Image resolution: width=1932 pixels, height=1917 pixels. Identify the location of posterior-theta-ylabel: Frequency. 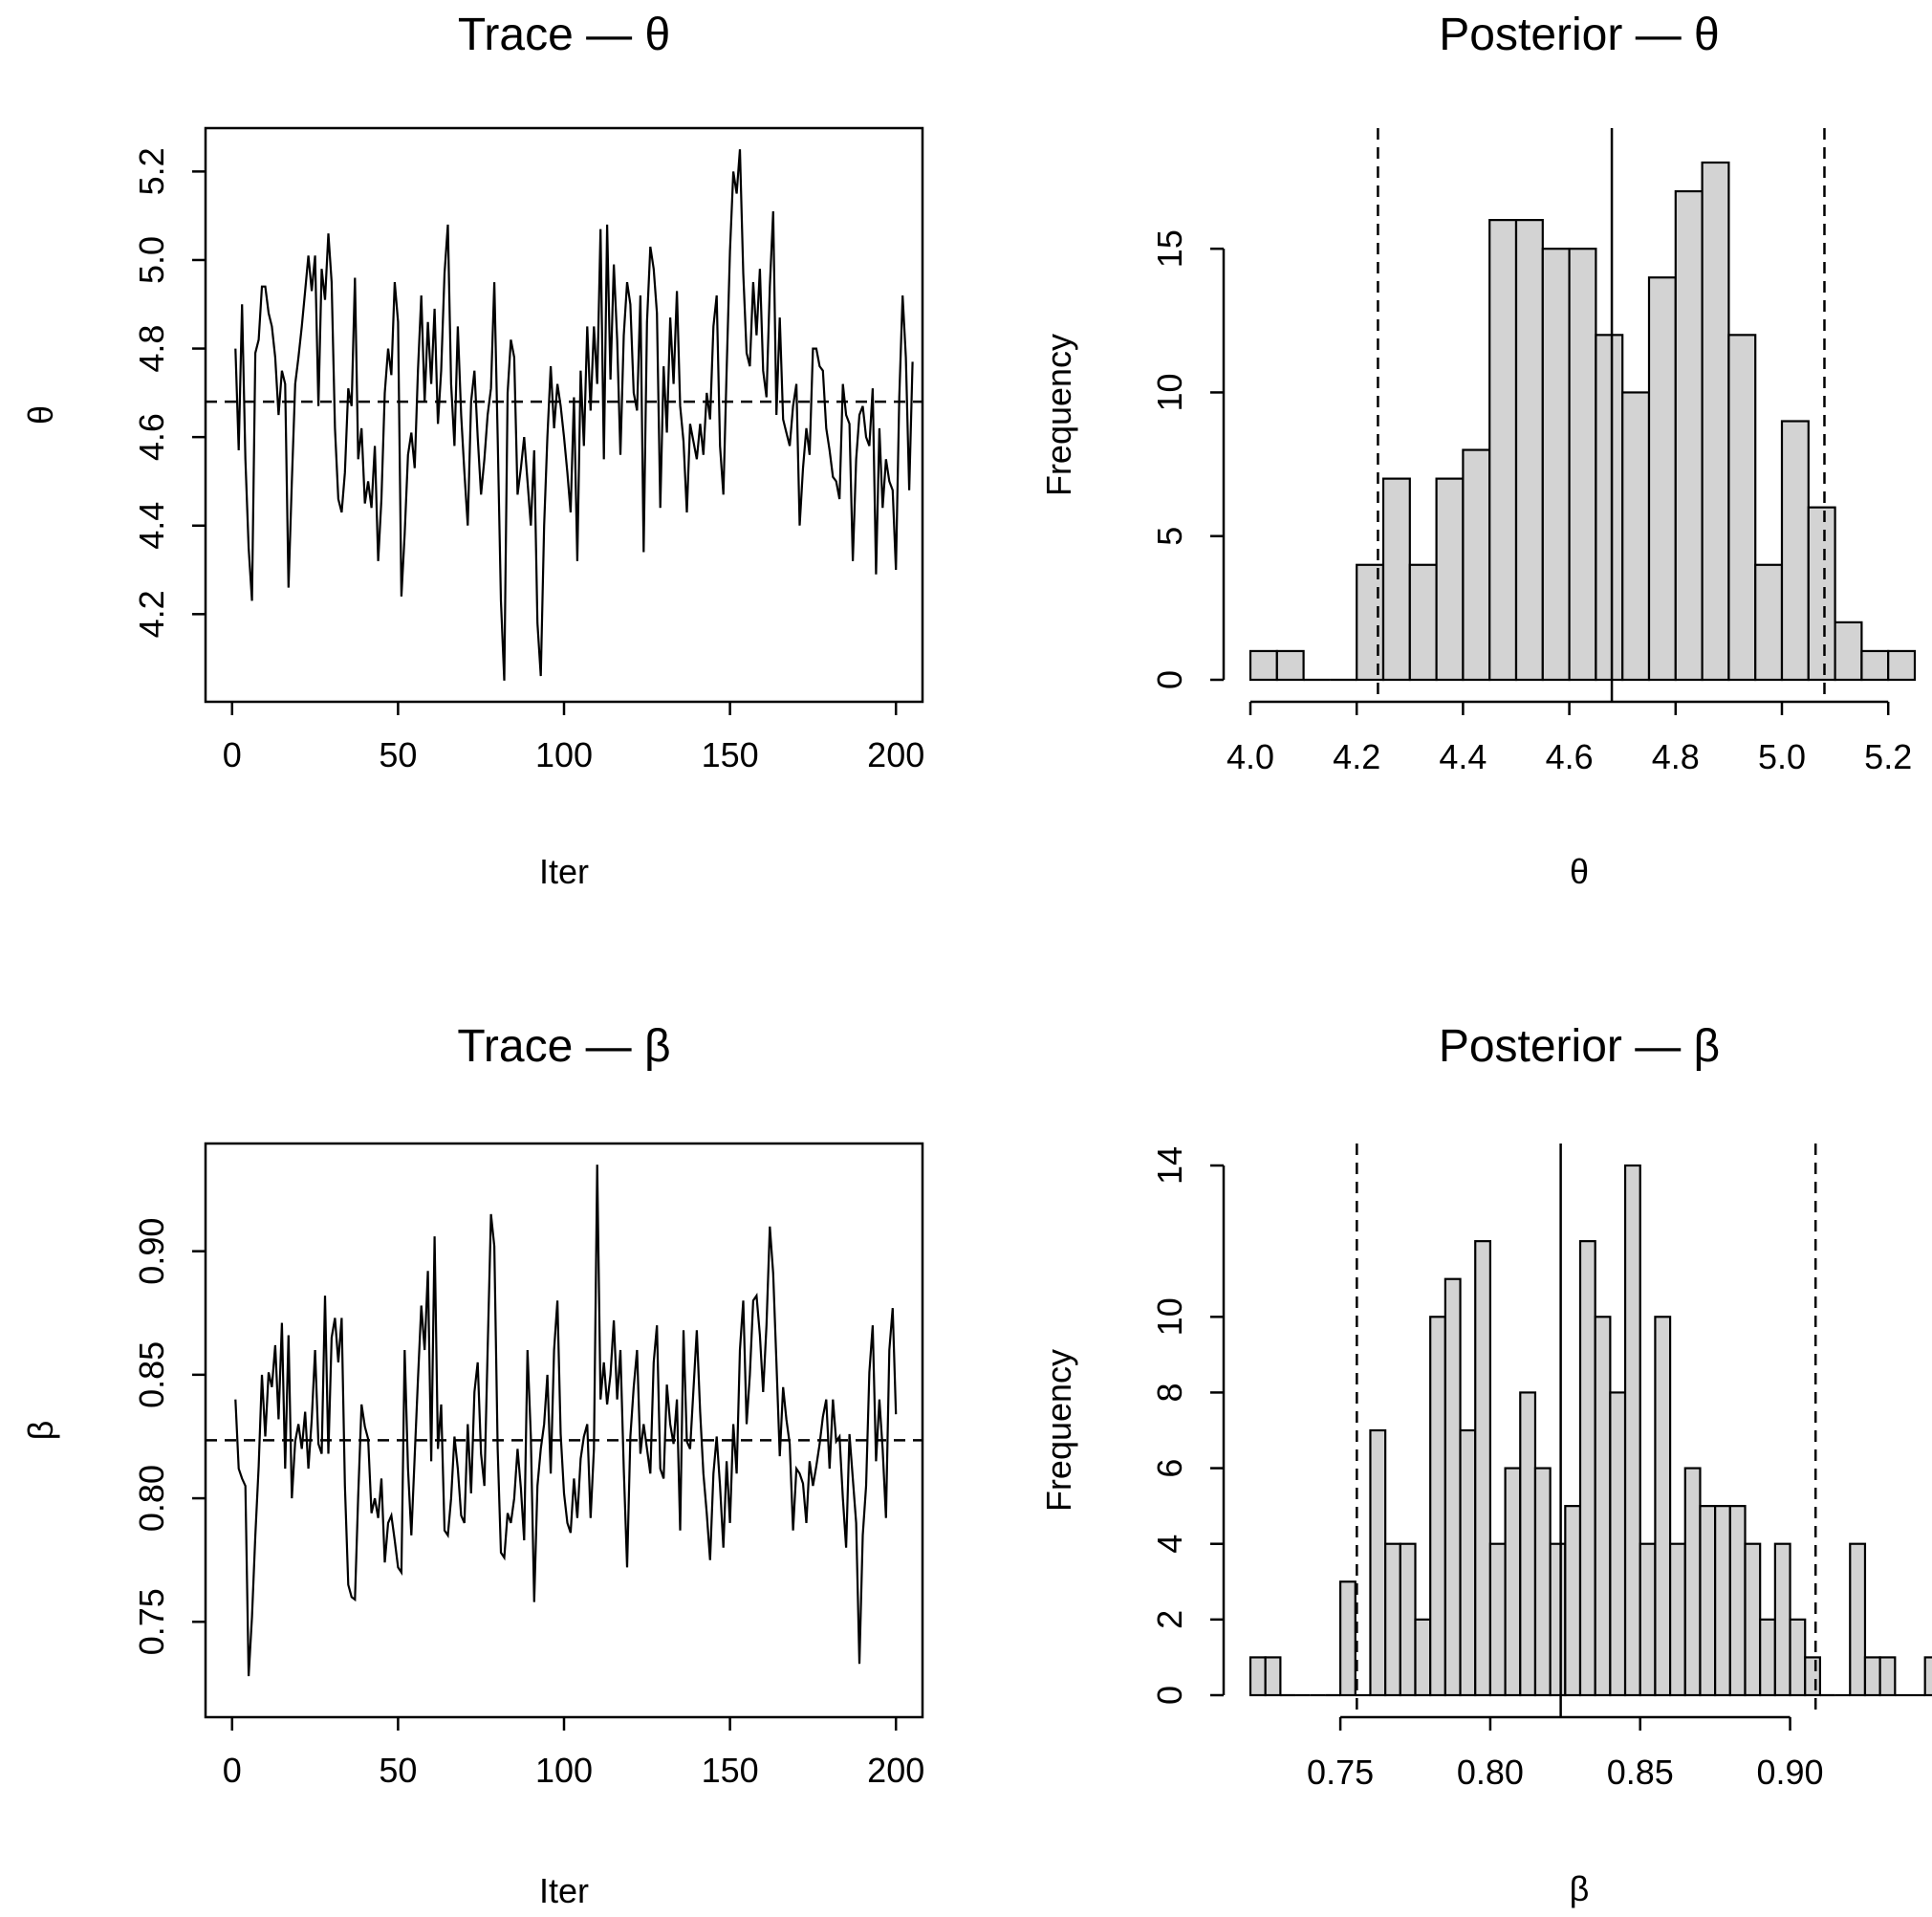
(1059, 415).